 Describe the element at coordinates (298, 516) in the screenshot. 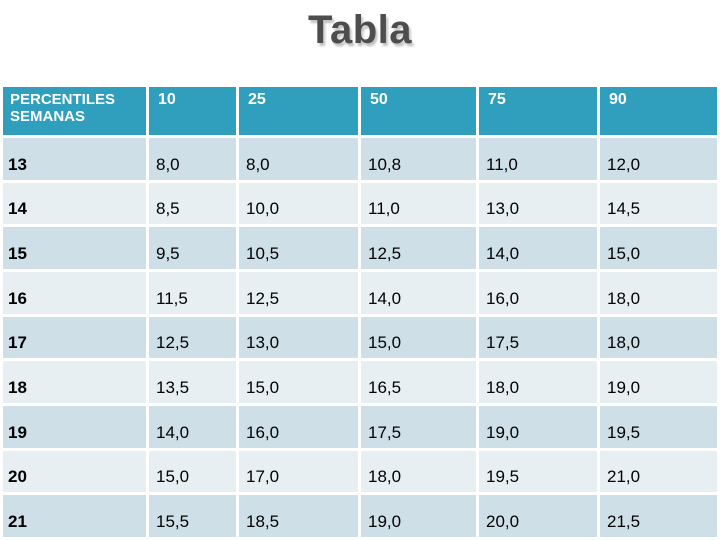

I see `table-cell: 18,5` at that location.